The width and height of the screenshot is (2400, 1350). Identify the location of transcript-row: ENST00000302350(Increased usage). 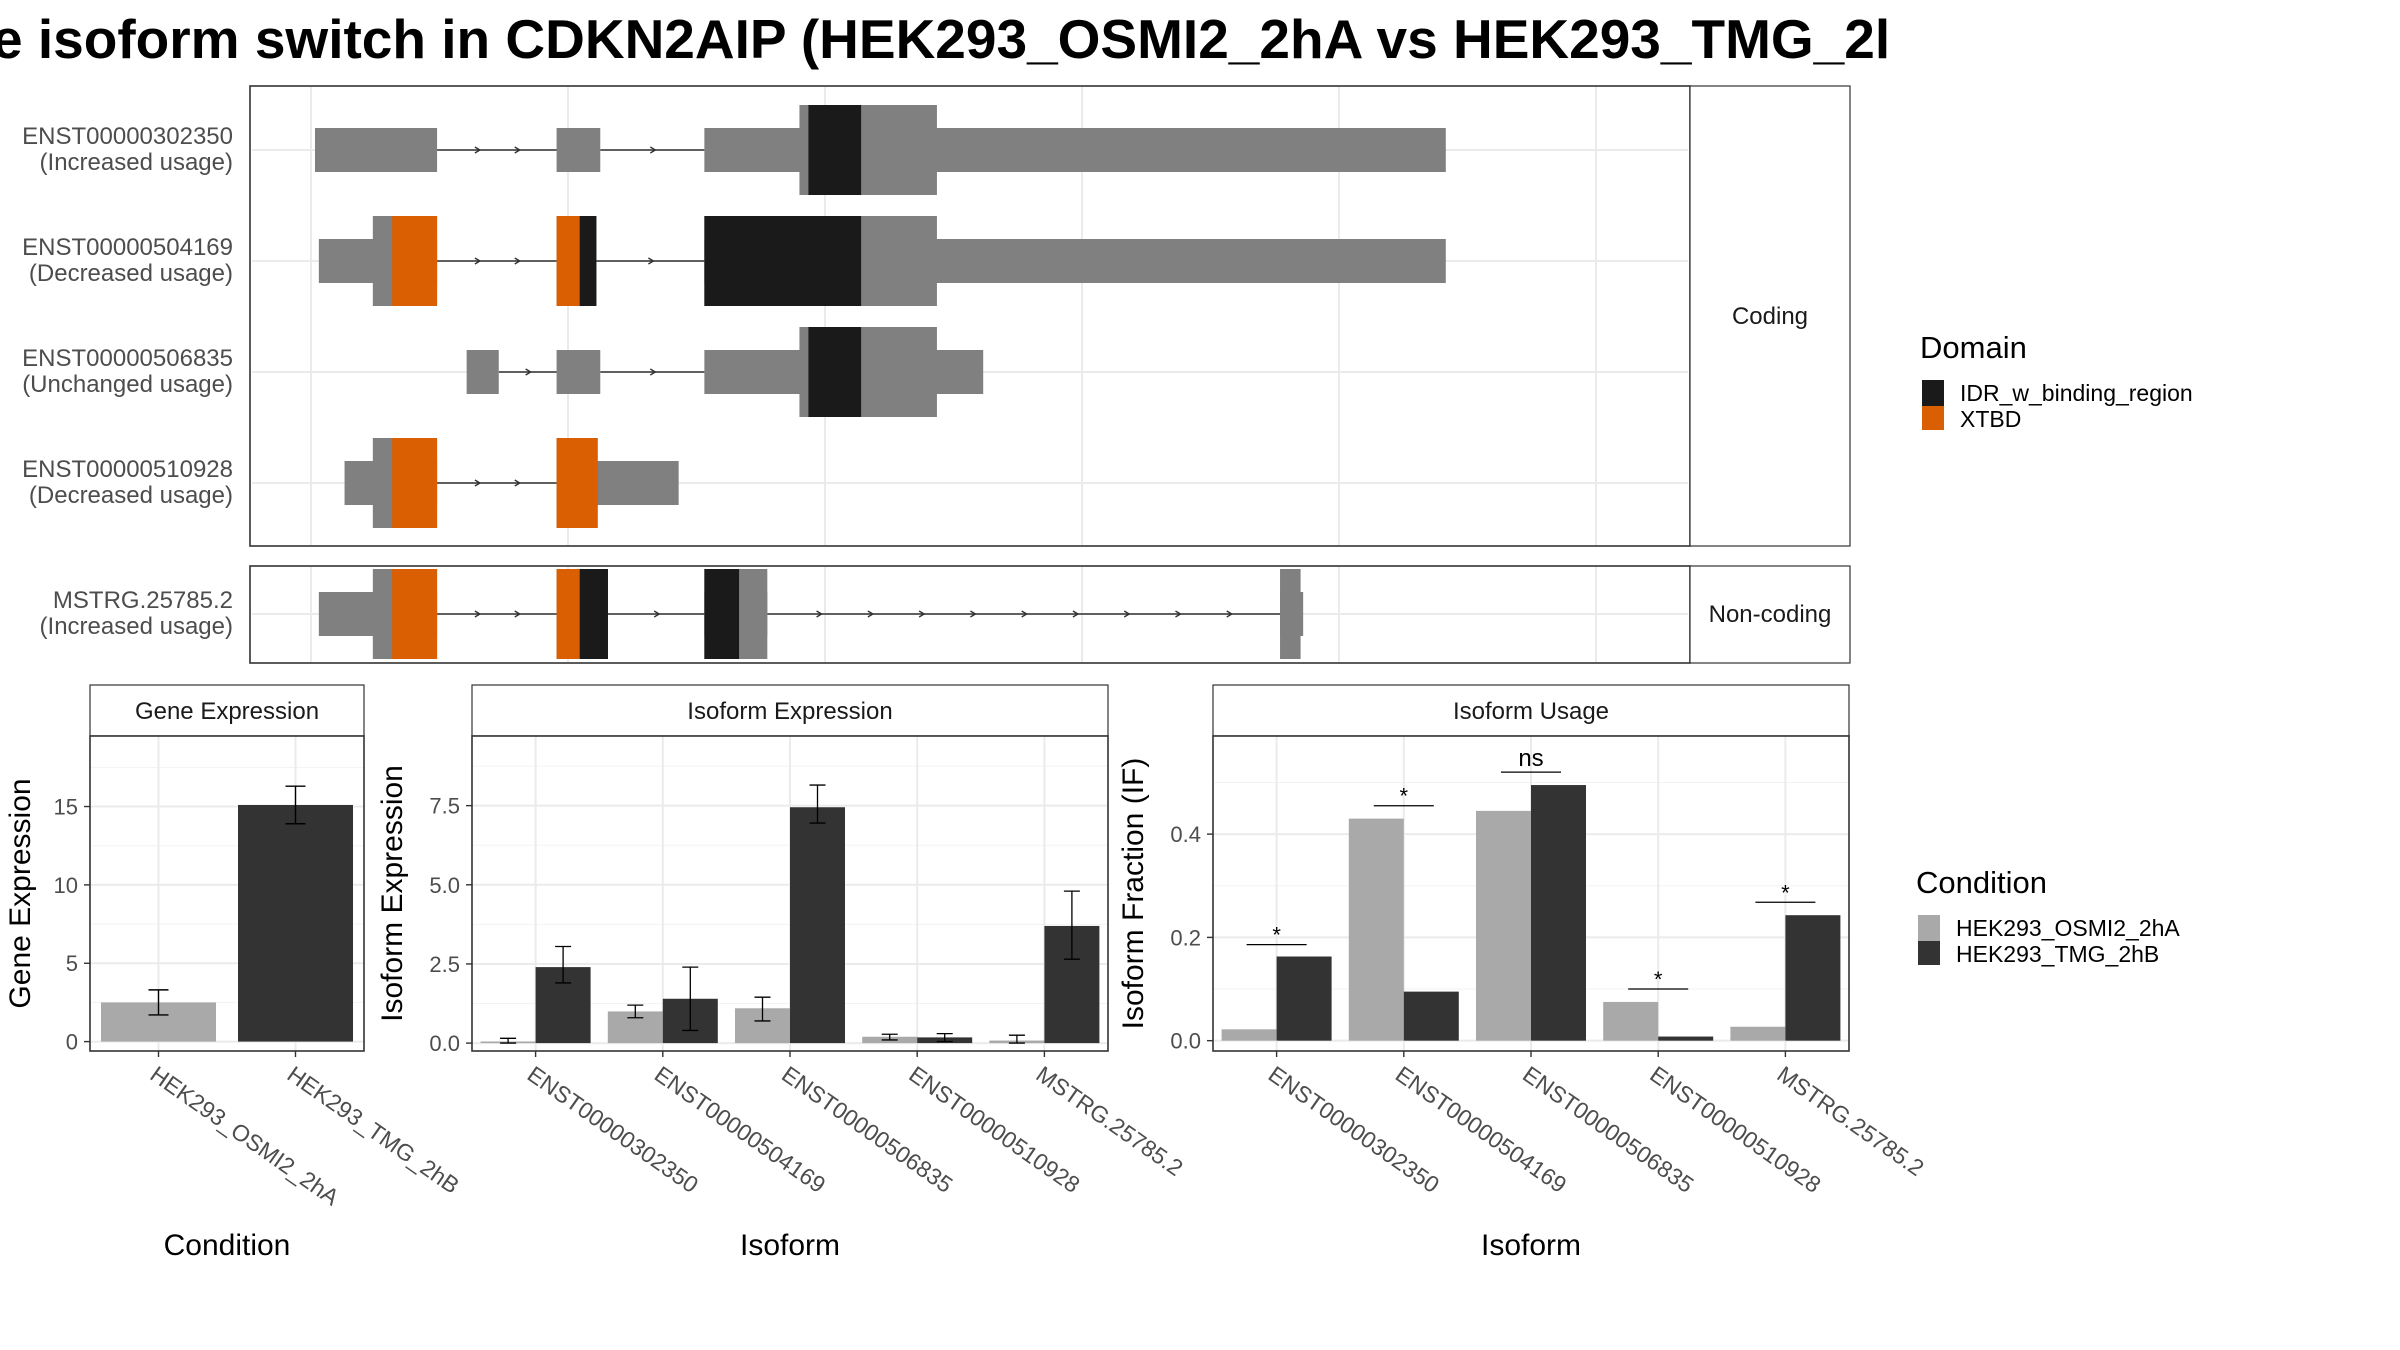
(855, 150).